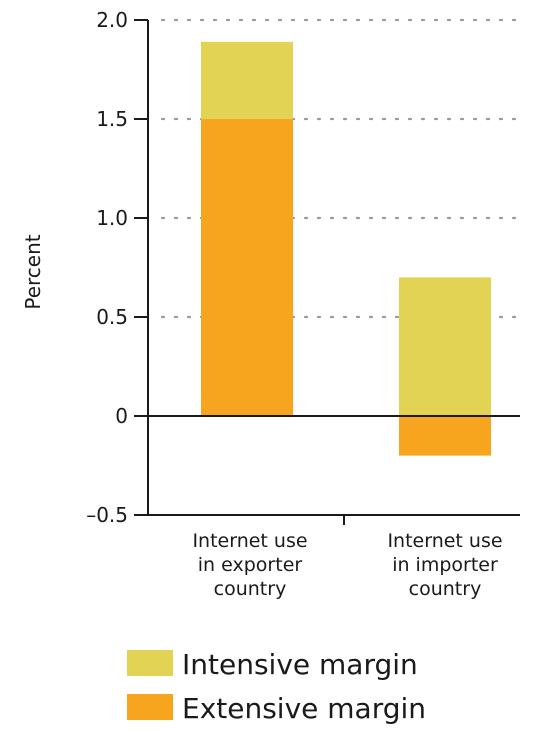 This screenshot has height=732, width=537. Describe the element at coordinates (112, 317) in the screenshot. I see `y-tick-label: 0.5` at that location.